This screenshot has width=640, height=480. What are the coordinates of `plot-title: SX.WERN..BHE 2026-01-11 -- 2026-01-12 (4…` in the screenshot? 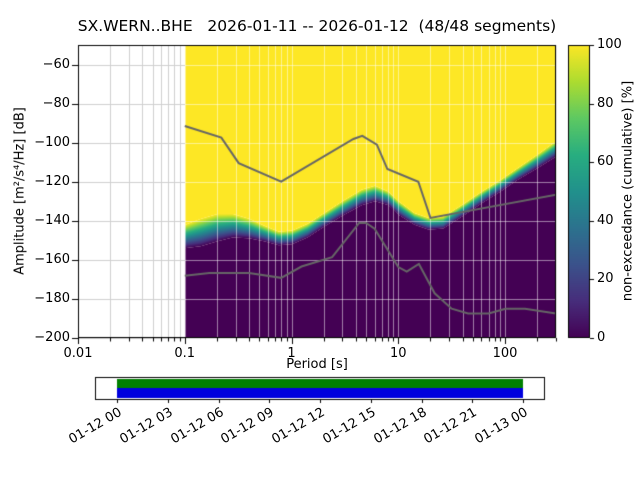 It's located at (317, 26).